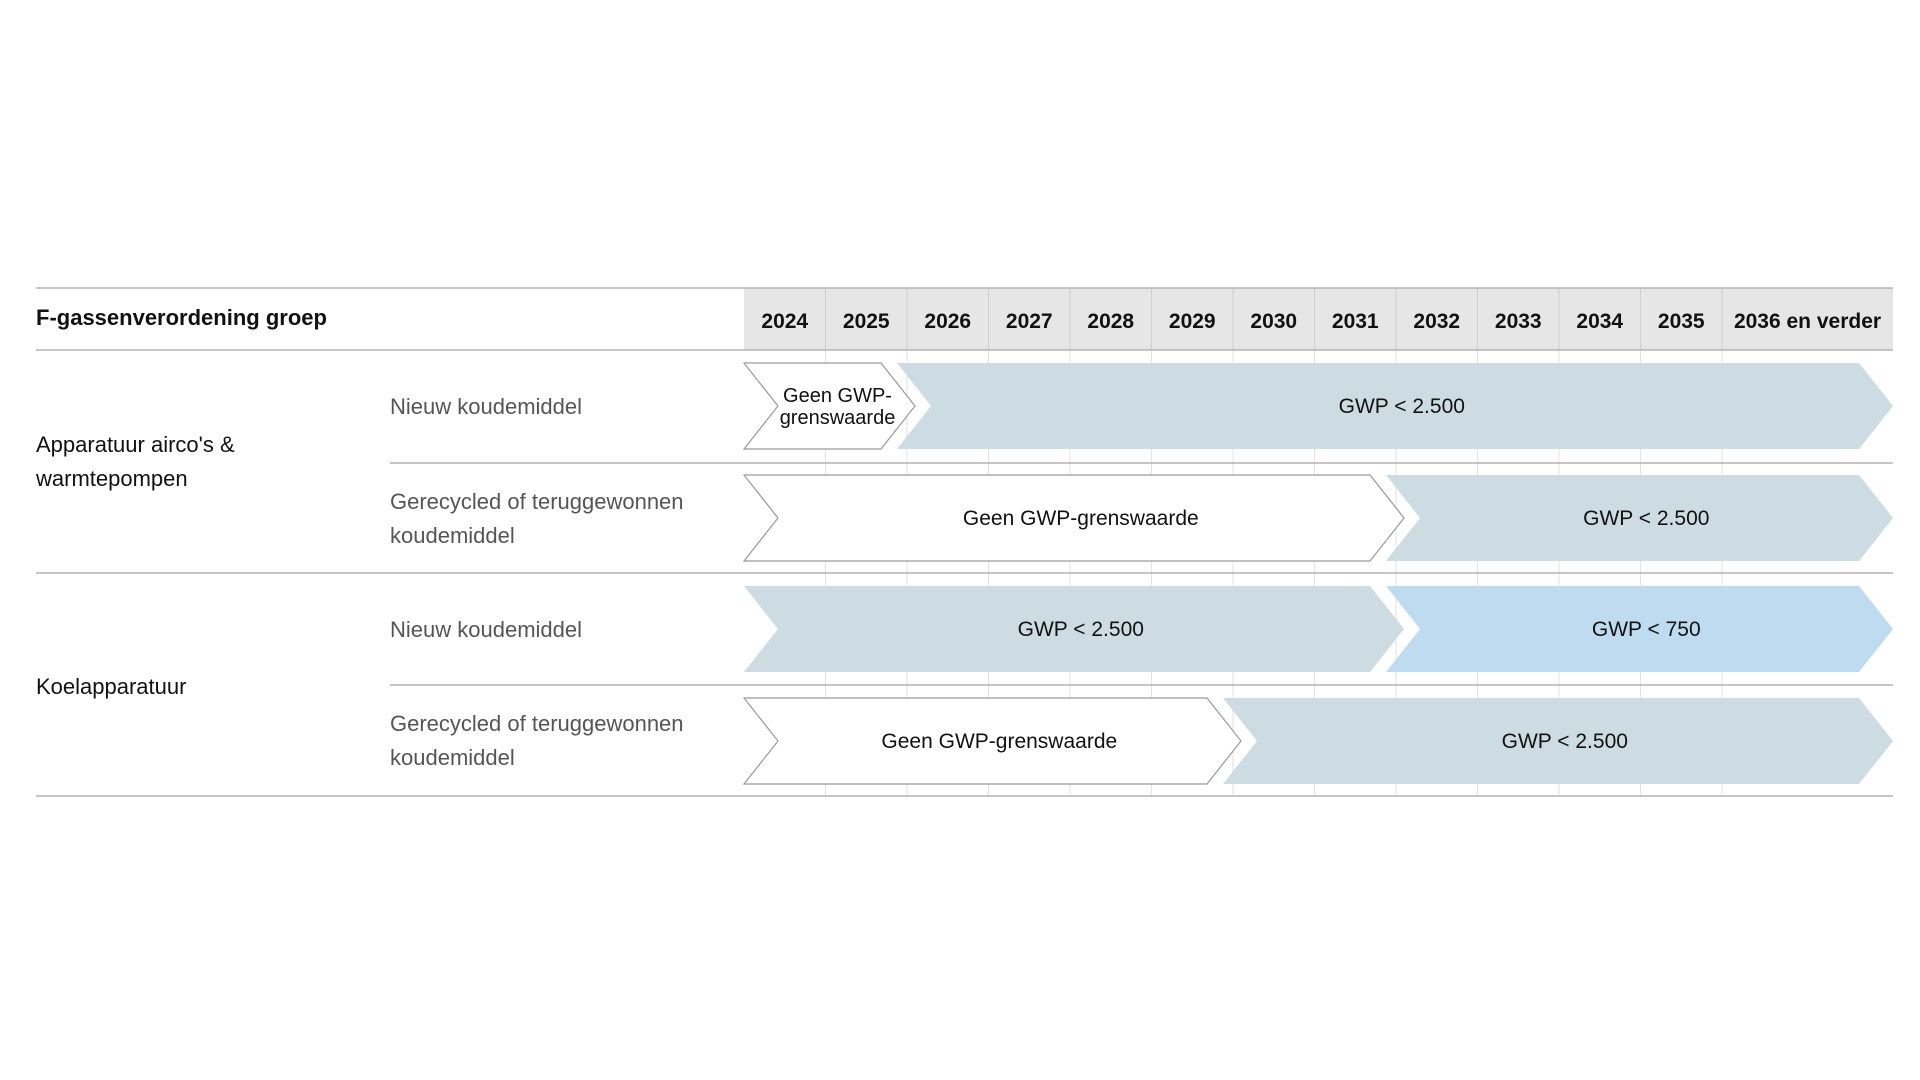 Image resolution: width=1920 pixels, height=1080 pixels. Describe the element at coordinates (837, 396) in the screenshot. I see `segment-label: Geen GWP-` at that location.